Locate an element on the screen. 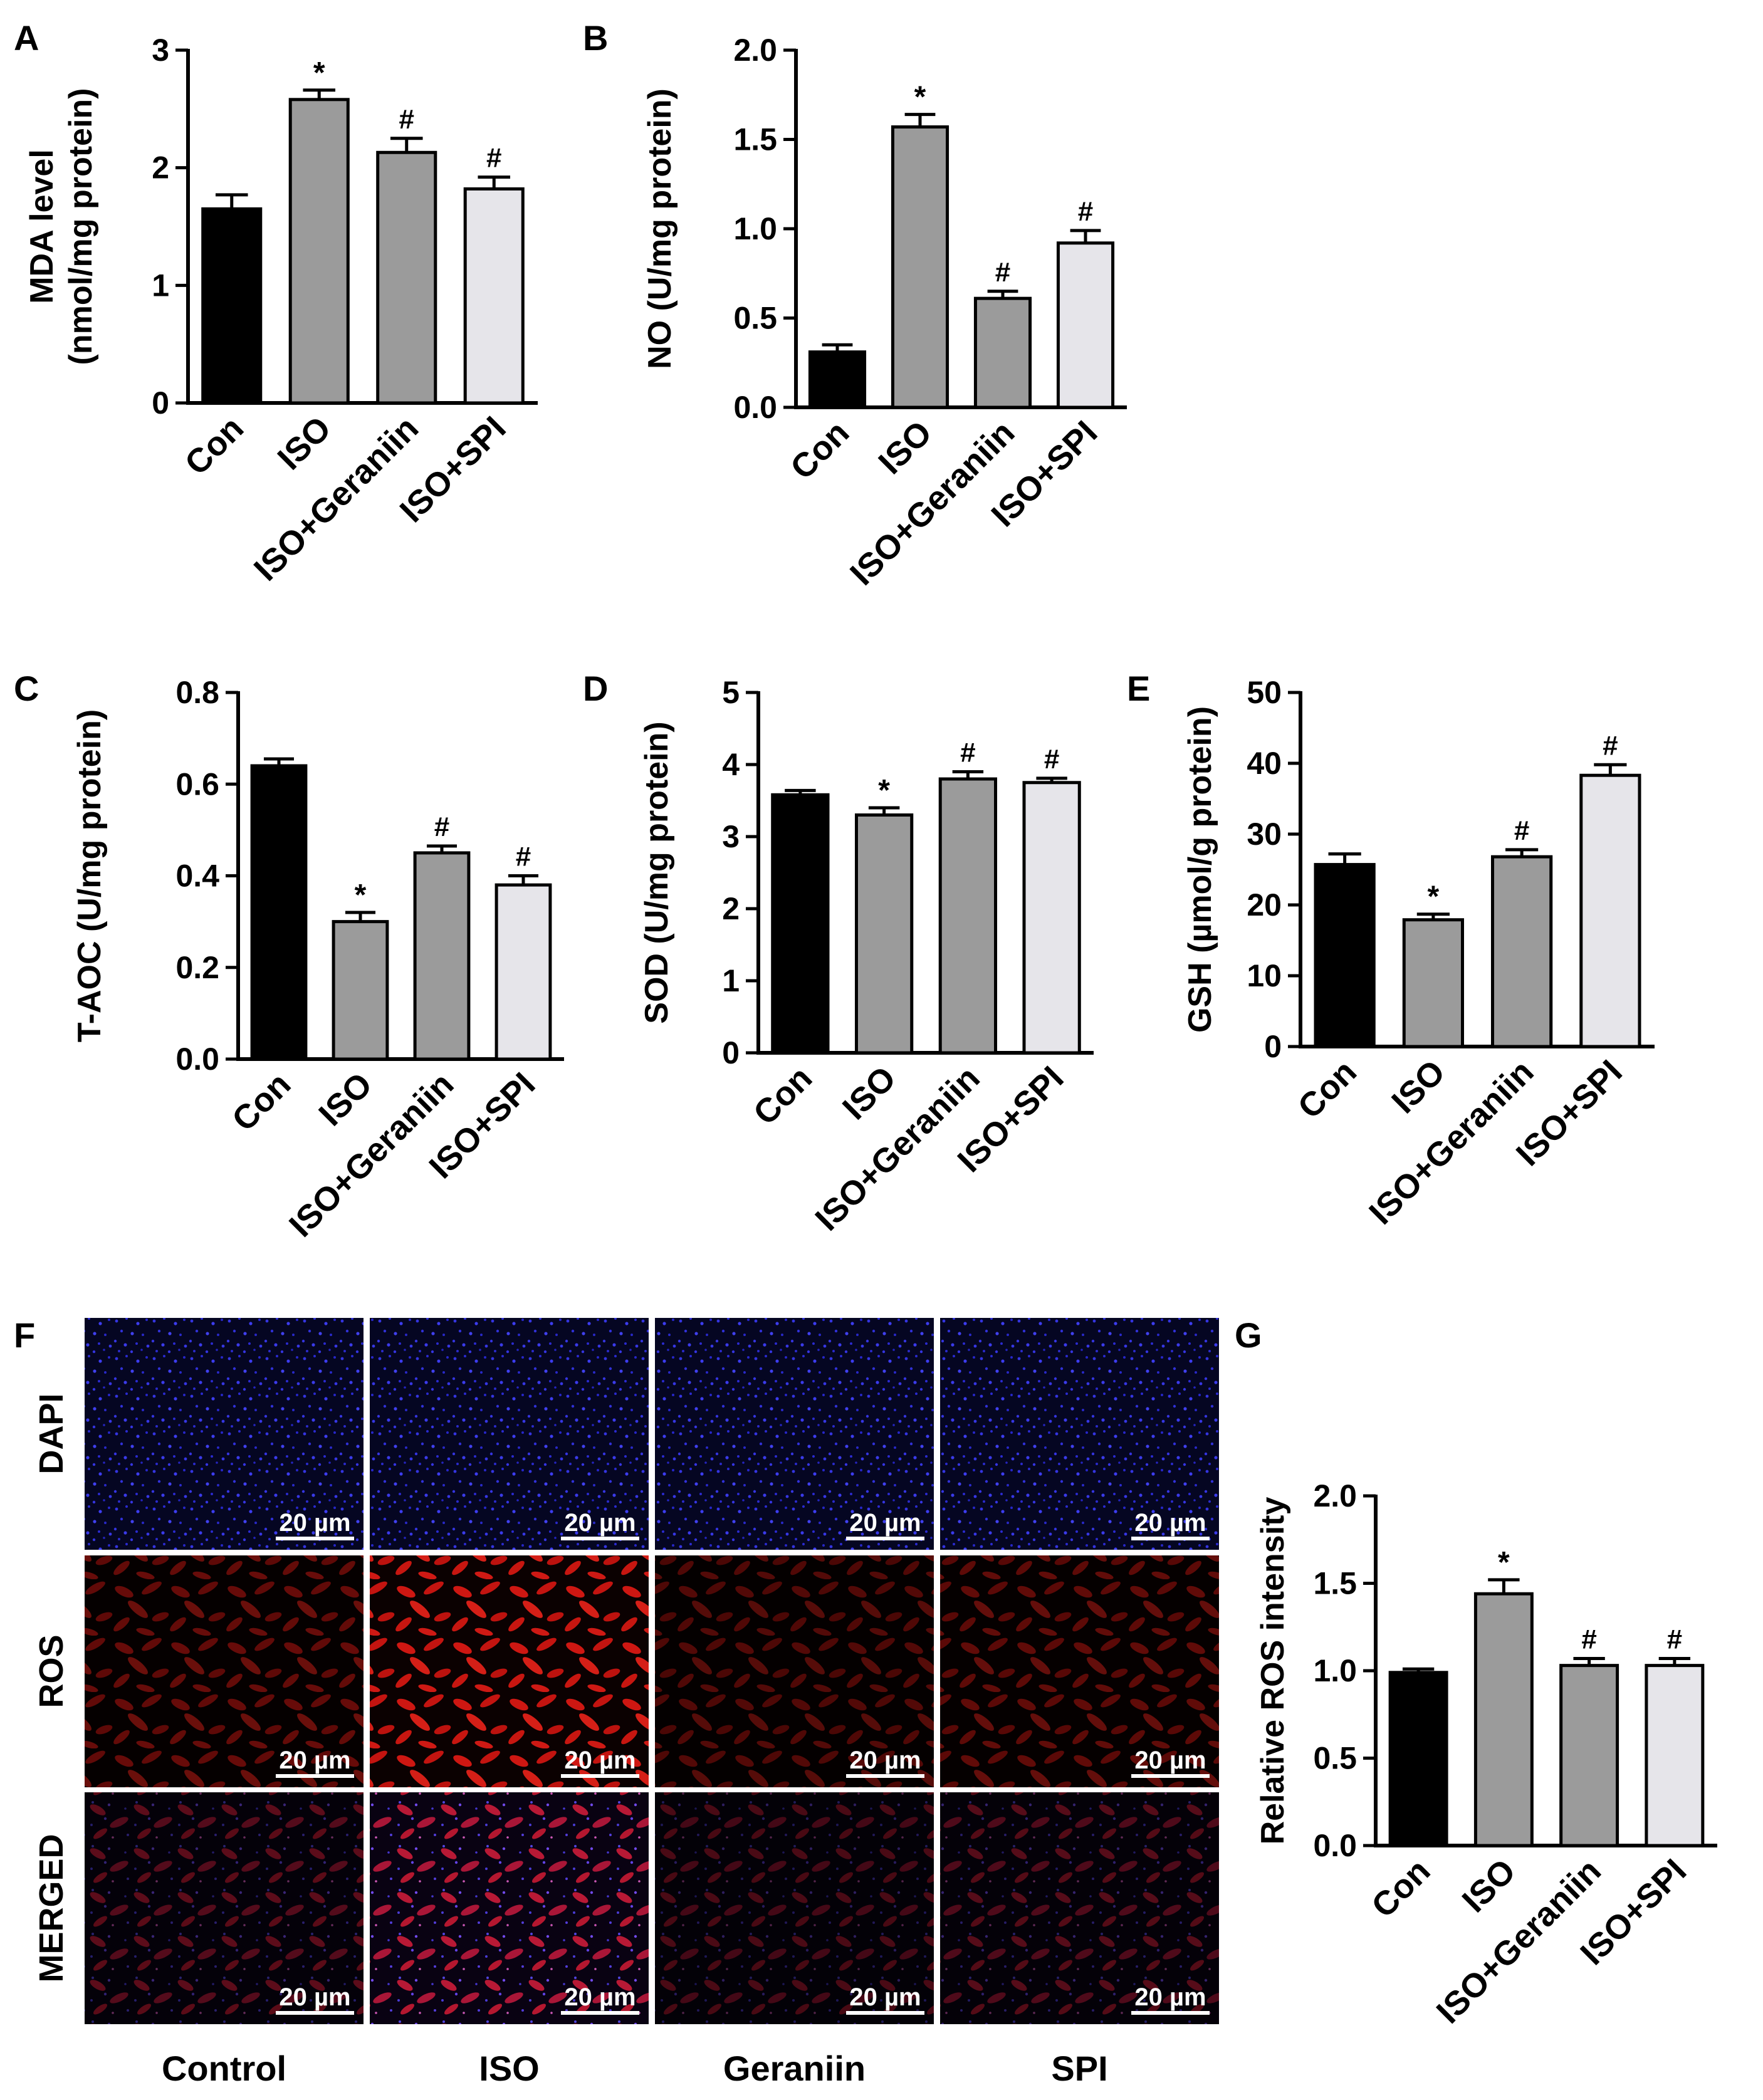 The image size is (1763, 2100). y-axis-label: (nmol/mg protein) is located at coordinates (81, 226).